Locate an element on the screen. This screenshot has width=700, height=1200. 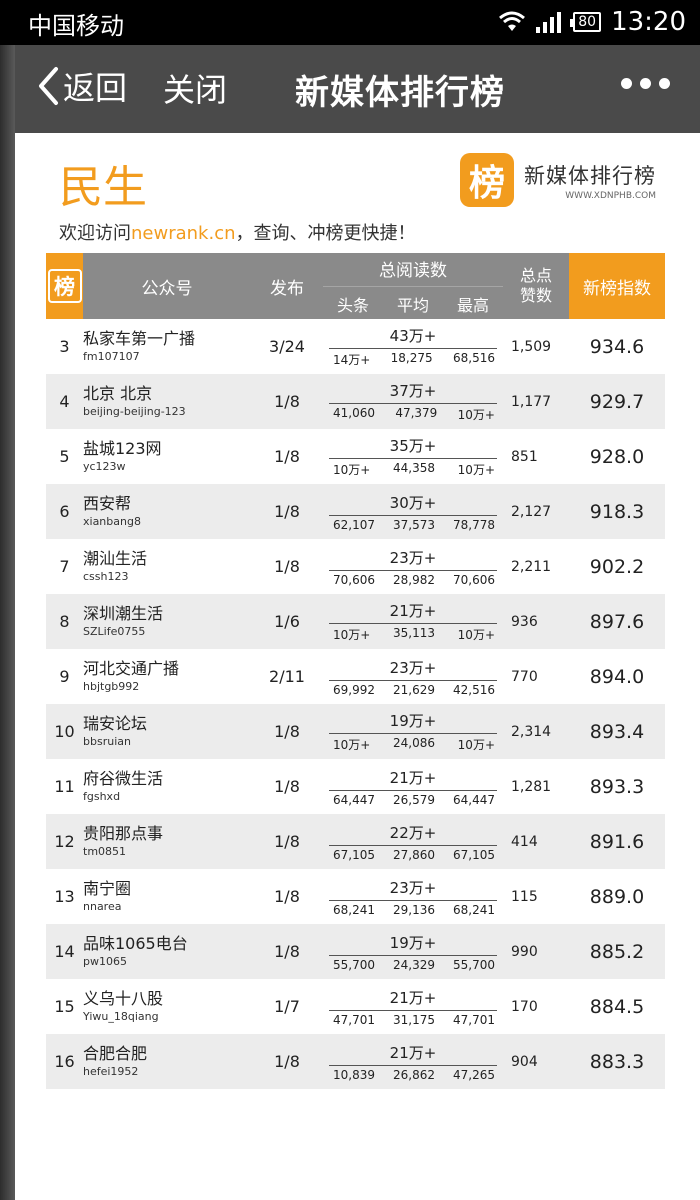
likes-count: 904 is located at coordinates (536, 1061).